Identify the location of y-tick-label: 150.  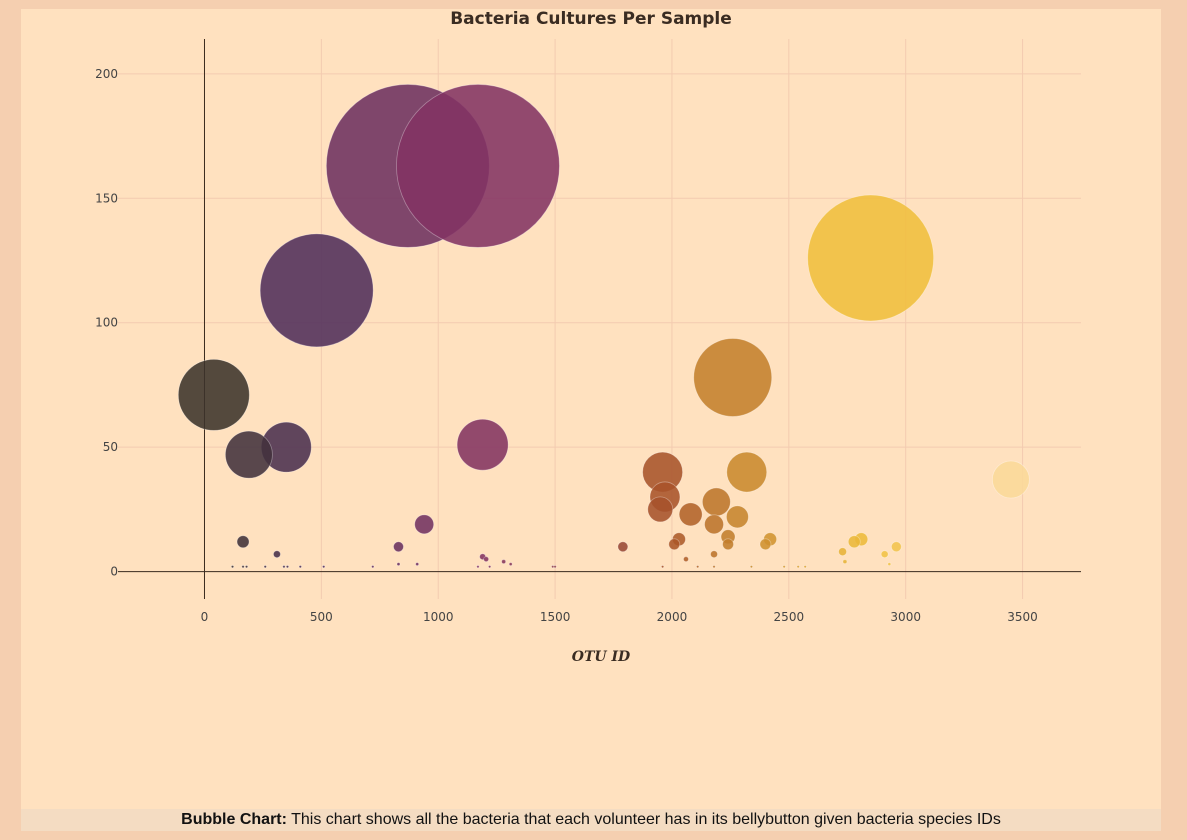
(106, 198).